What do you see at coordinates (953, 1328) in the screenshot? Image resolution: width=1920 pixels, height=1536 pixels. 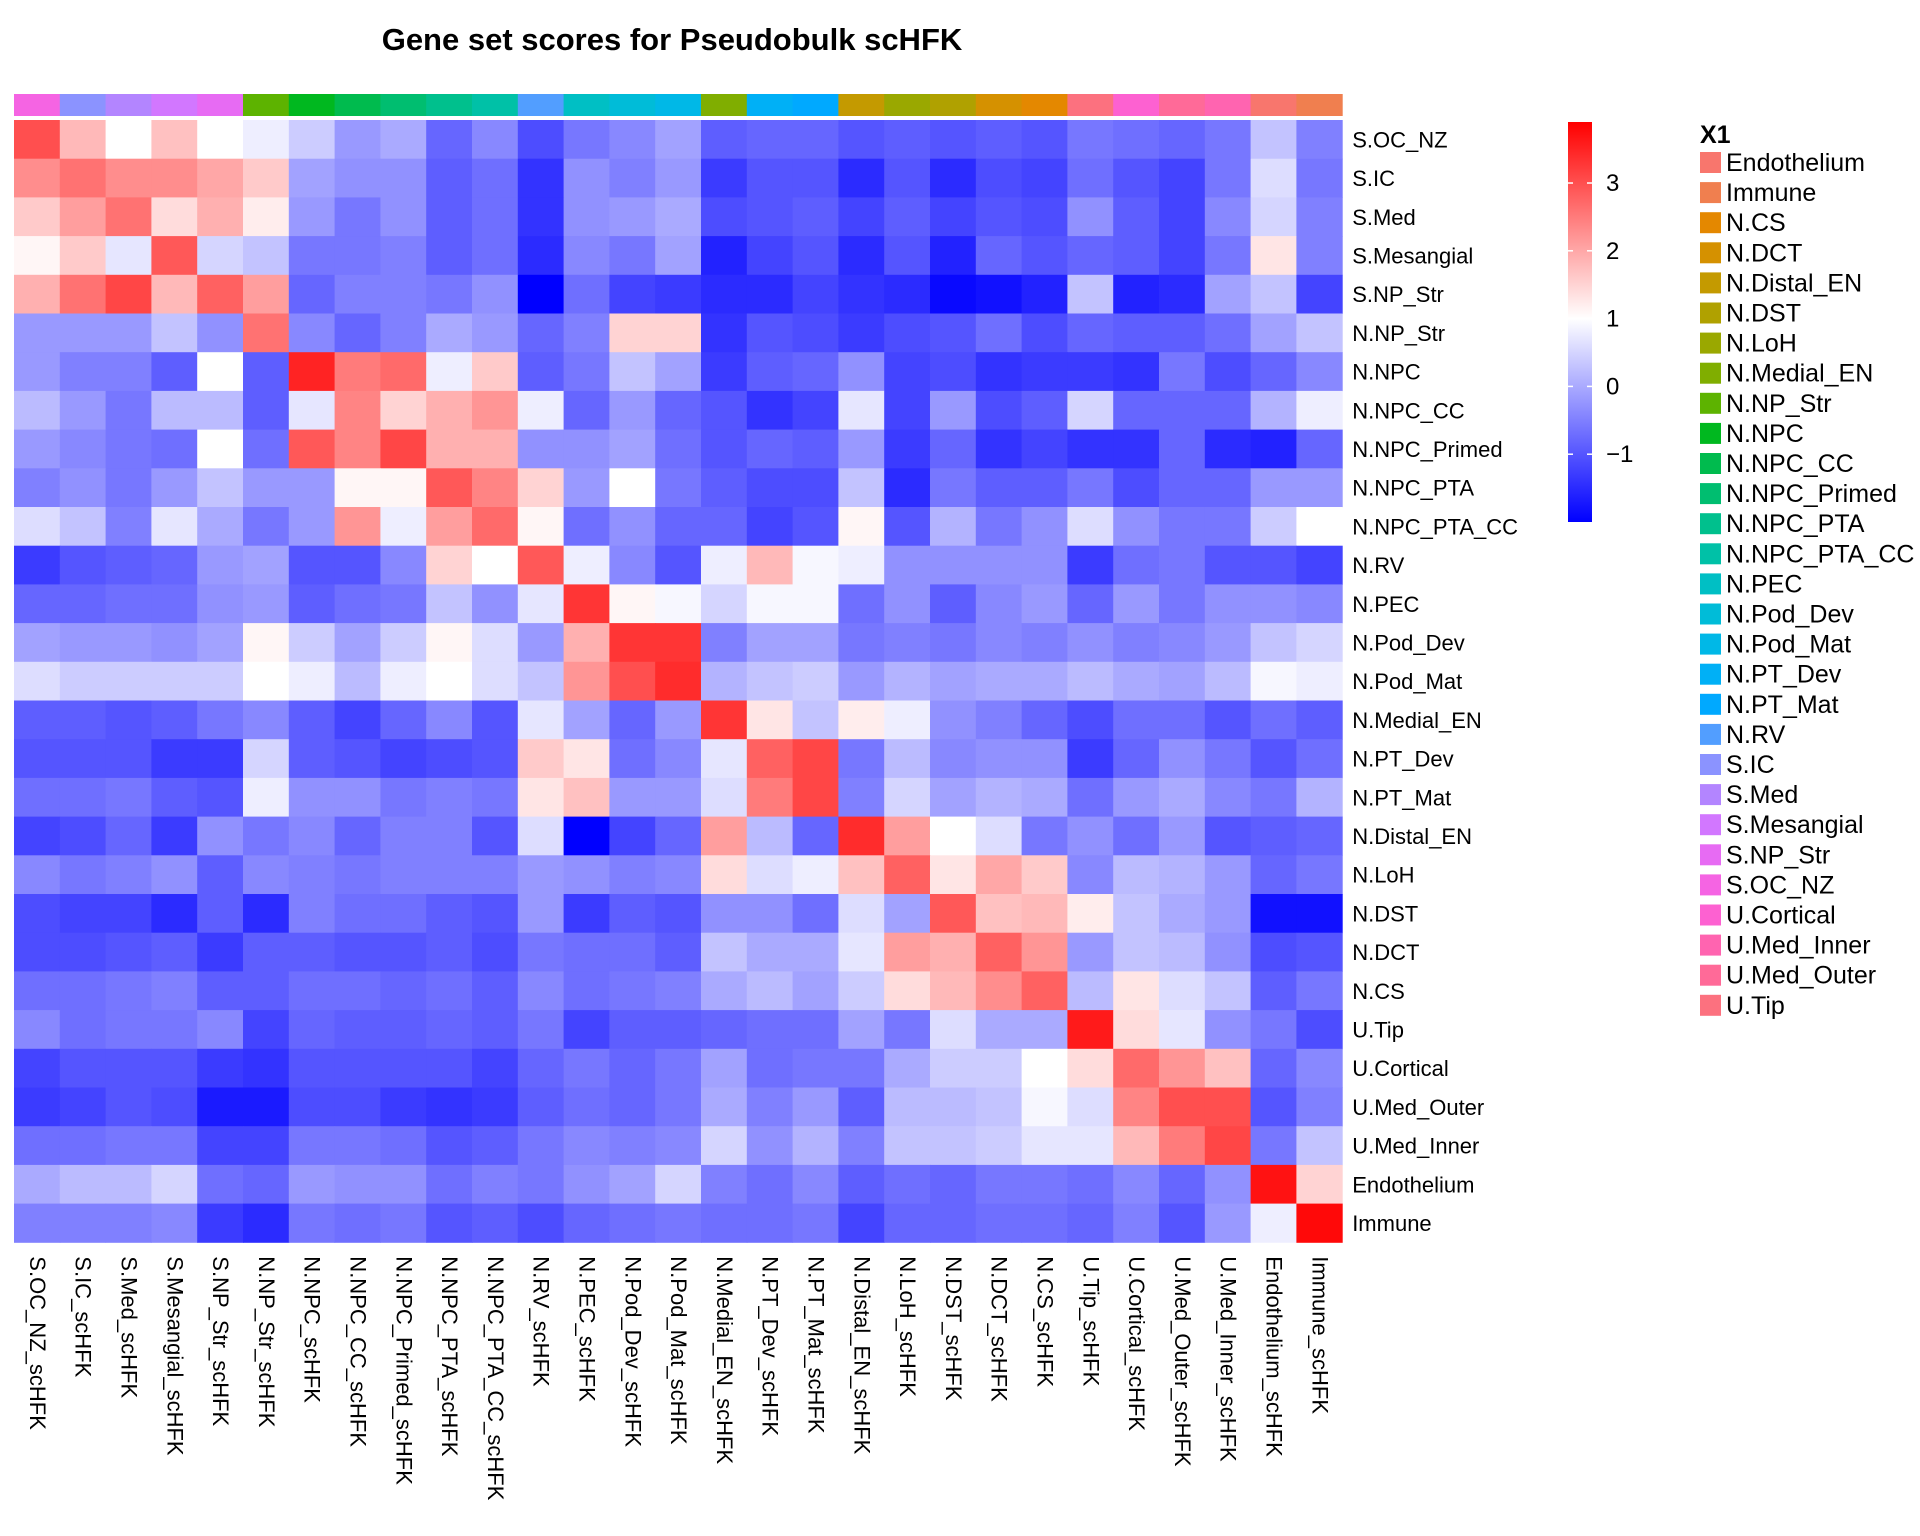 I see `column-label: N.DST_scHFK` at bounding box center [953, 1328].